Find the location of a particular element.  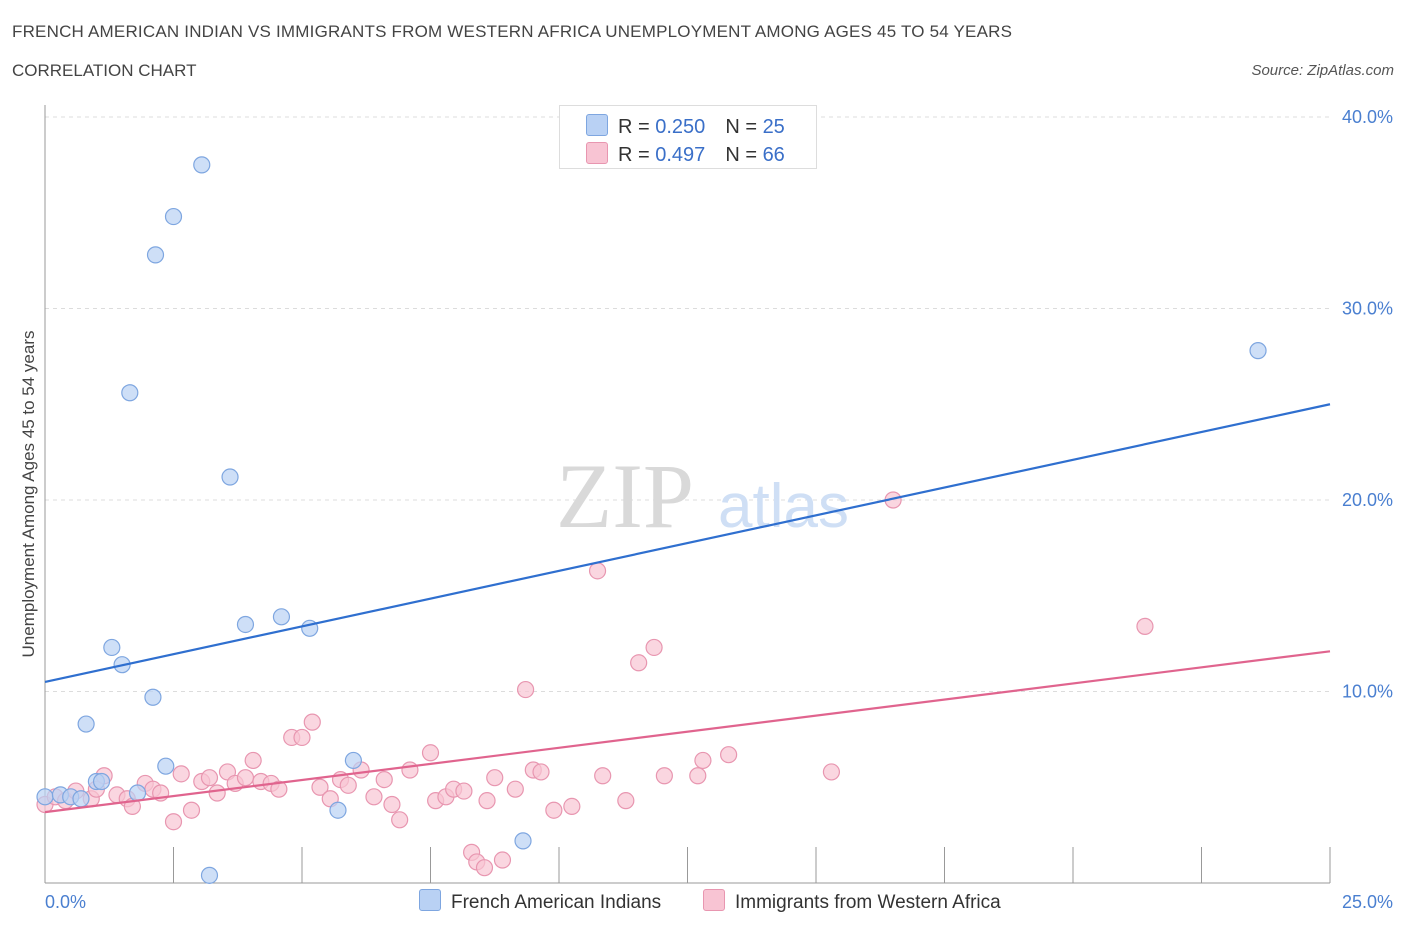

legend-row-blue: R = 0.250 N = 25 is located at coordinates (685, 126).